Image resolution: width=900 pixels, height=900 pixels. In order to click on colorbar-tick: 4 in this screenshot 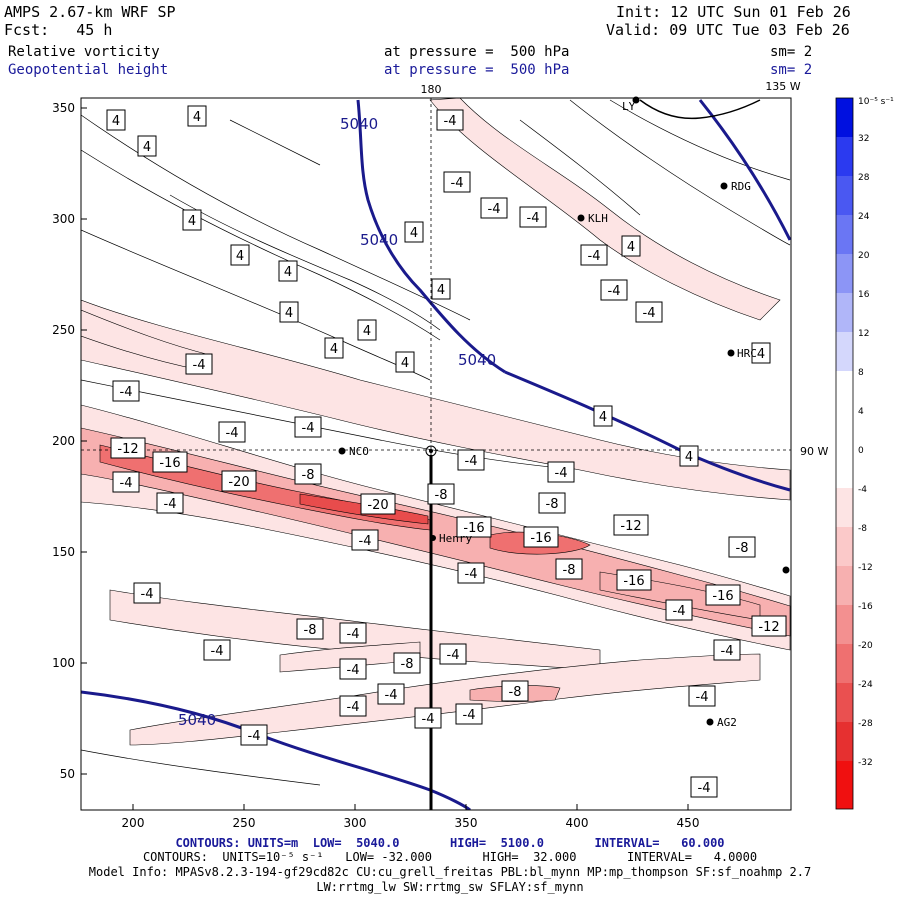, I will do `click(861, 412)`.